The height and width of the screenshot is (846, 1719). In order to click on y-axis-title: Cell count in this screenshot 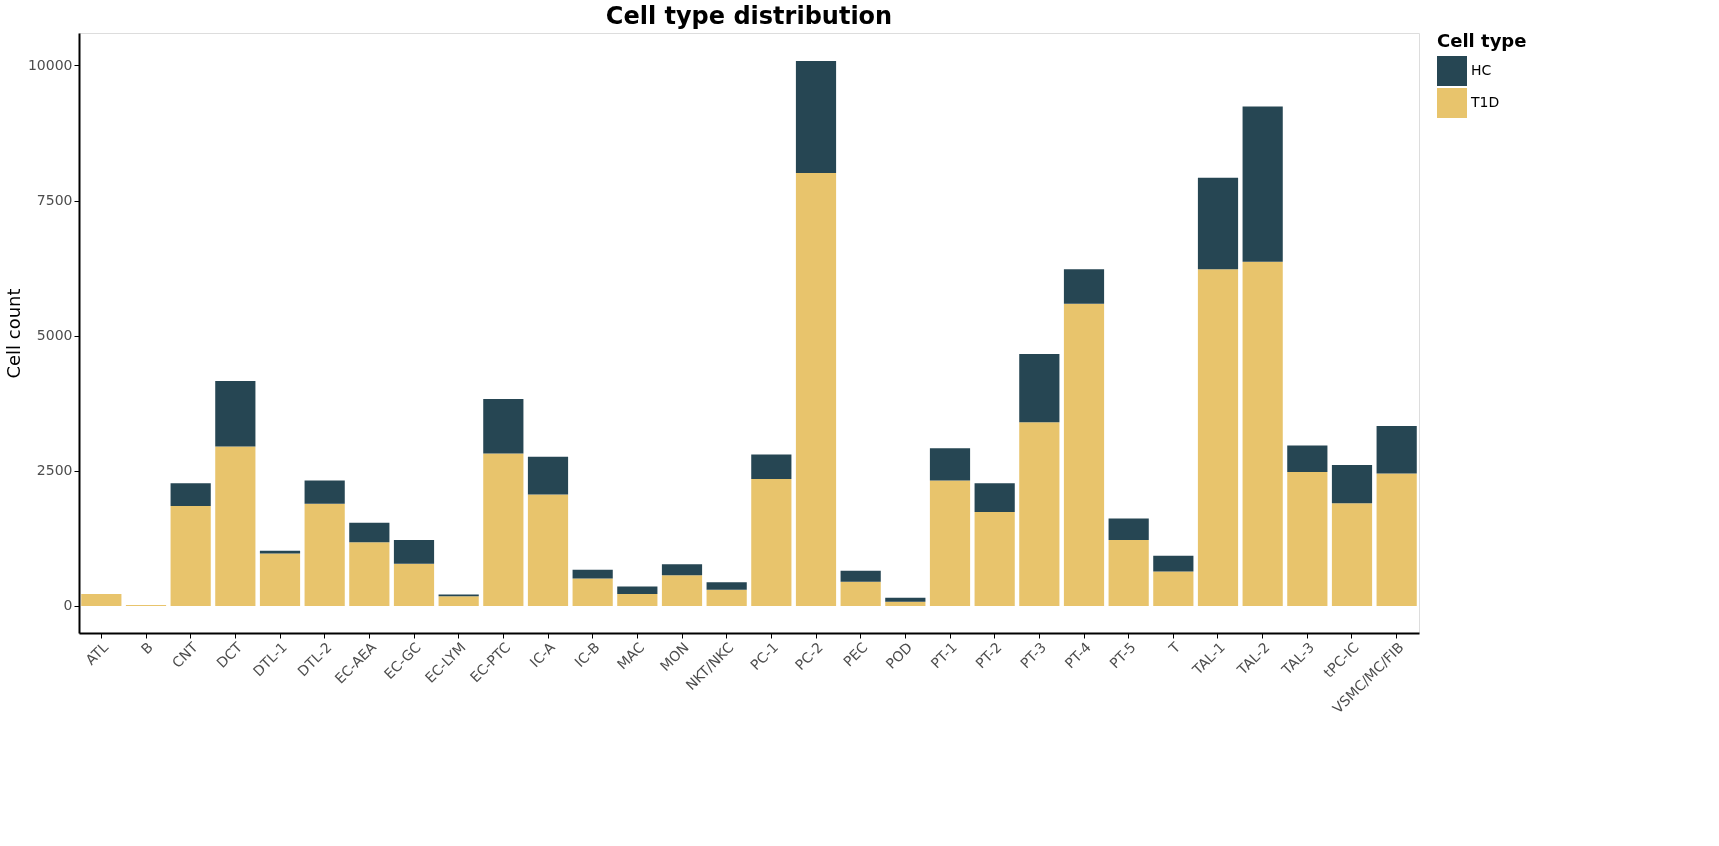, I will do `click(13, 333)`.